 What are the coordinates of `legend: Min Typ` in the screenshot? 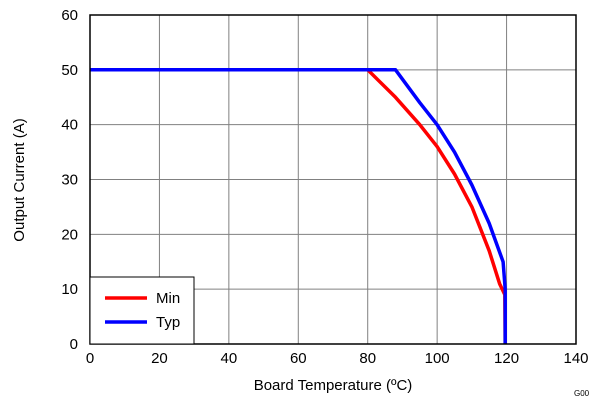 It's located at (142, 310).